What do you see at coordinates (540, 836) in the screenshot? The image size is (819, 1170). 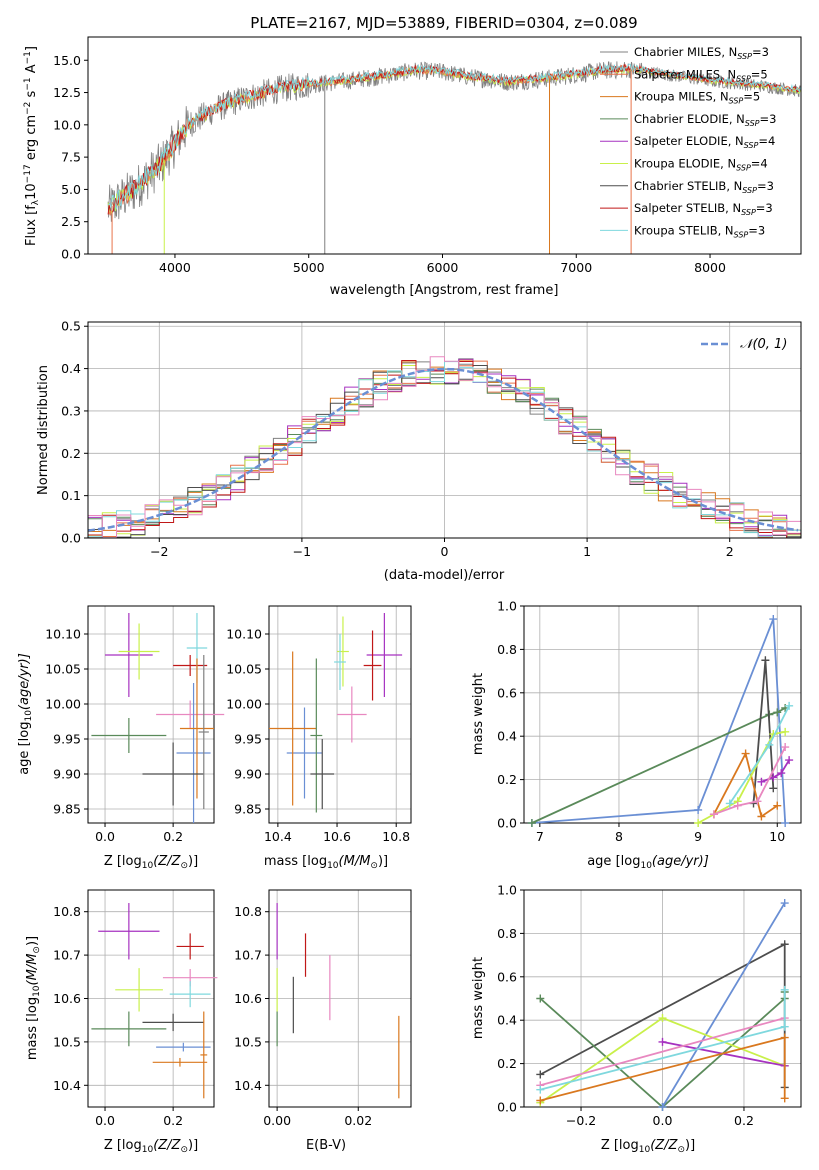 I see `x-tick-label: 7` at bounding box center [540, 836].